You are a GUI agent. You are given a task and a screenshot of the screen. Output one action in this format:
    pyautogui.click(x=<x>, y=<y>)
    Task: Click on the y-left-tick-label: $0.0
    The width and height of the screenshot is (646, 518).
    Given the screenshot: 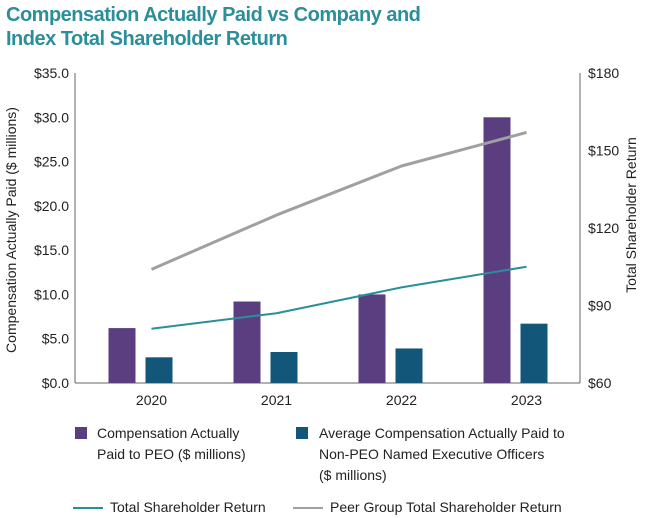 What is the action you would take?
    pyautogui.click(x=55, y=383)
    